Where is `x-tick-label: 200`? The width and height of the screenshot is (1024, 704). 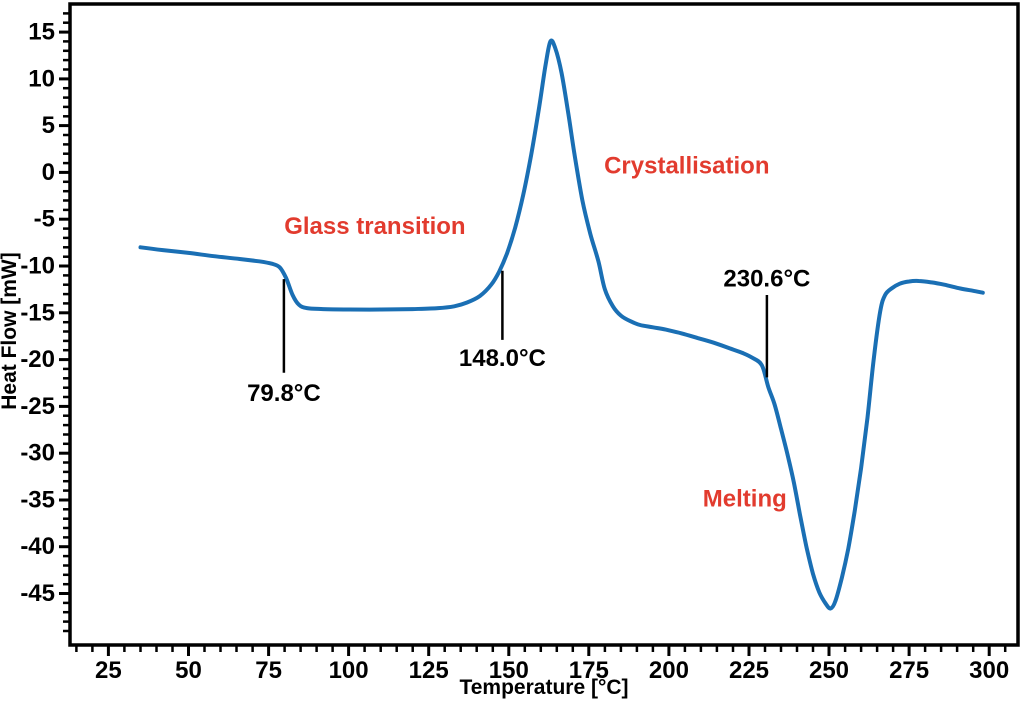 x-tick-label: 200 is located at coordinates (669, 670).